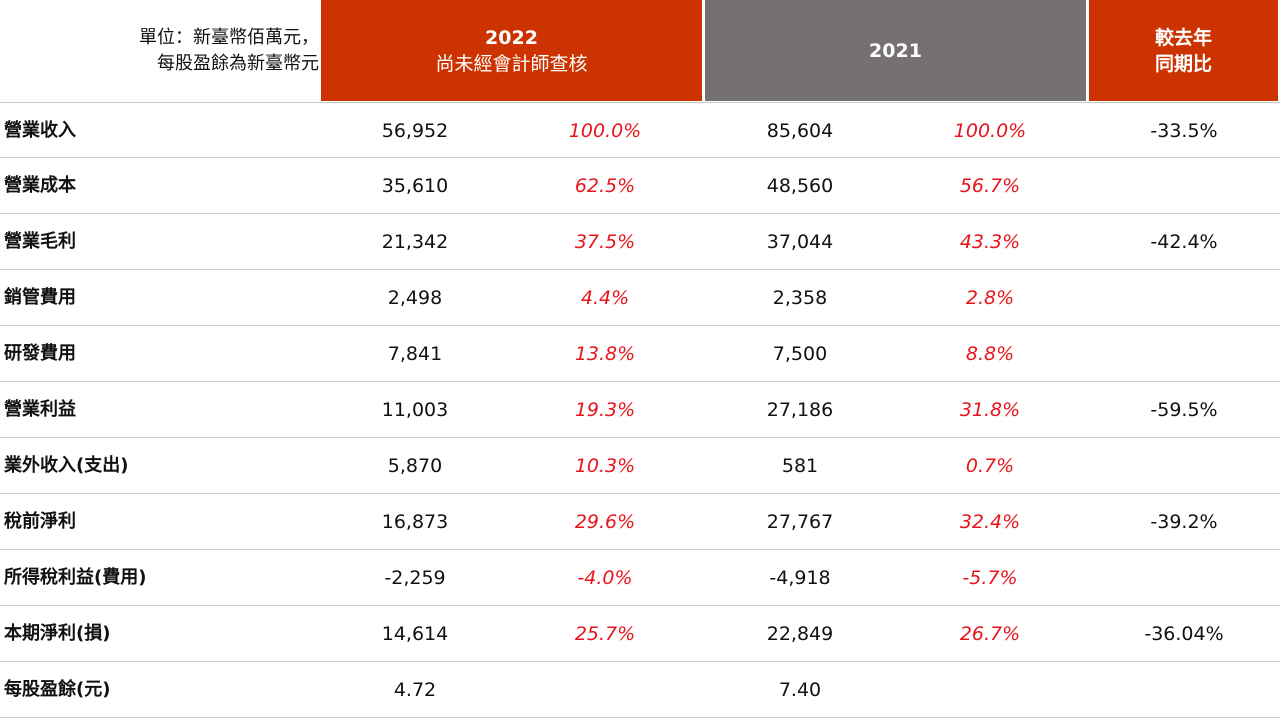 Image resolution: width=1280 pixels, height=720 pixels. What do you see at coordinates (415, 354) in the screenshot?
I see `value-2022: 7,841` at bounding box center [415, 354].